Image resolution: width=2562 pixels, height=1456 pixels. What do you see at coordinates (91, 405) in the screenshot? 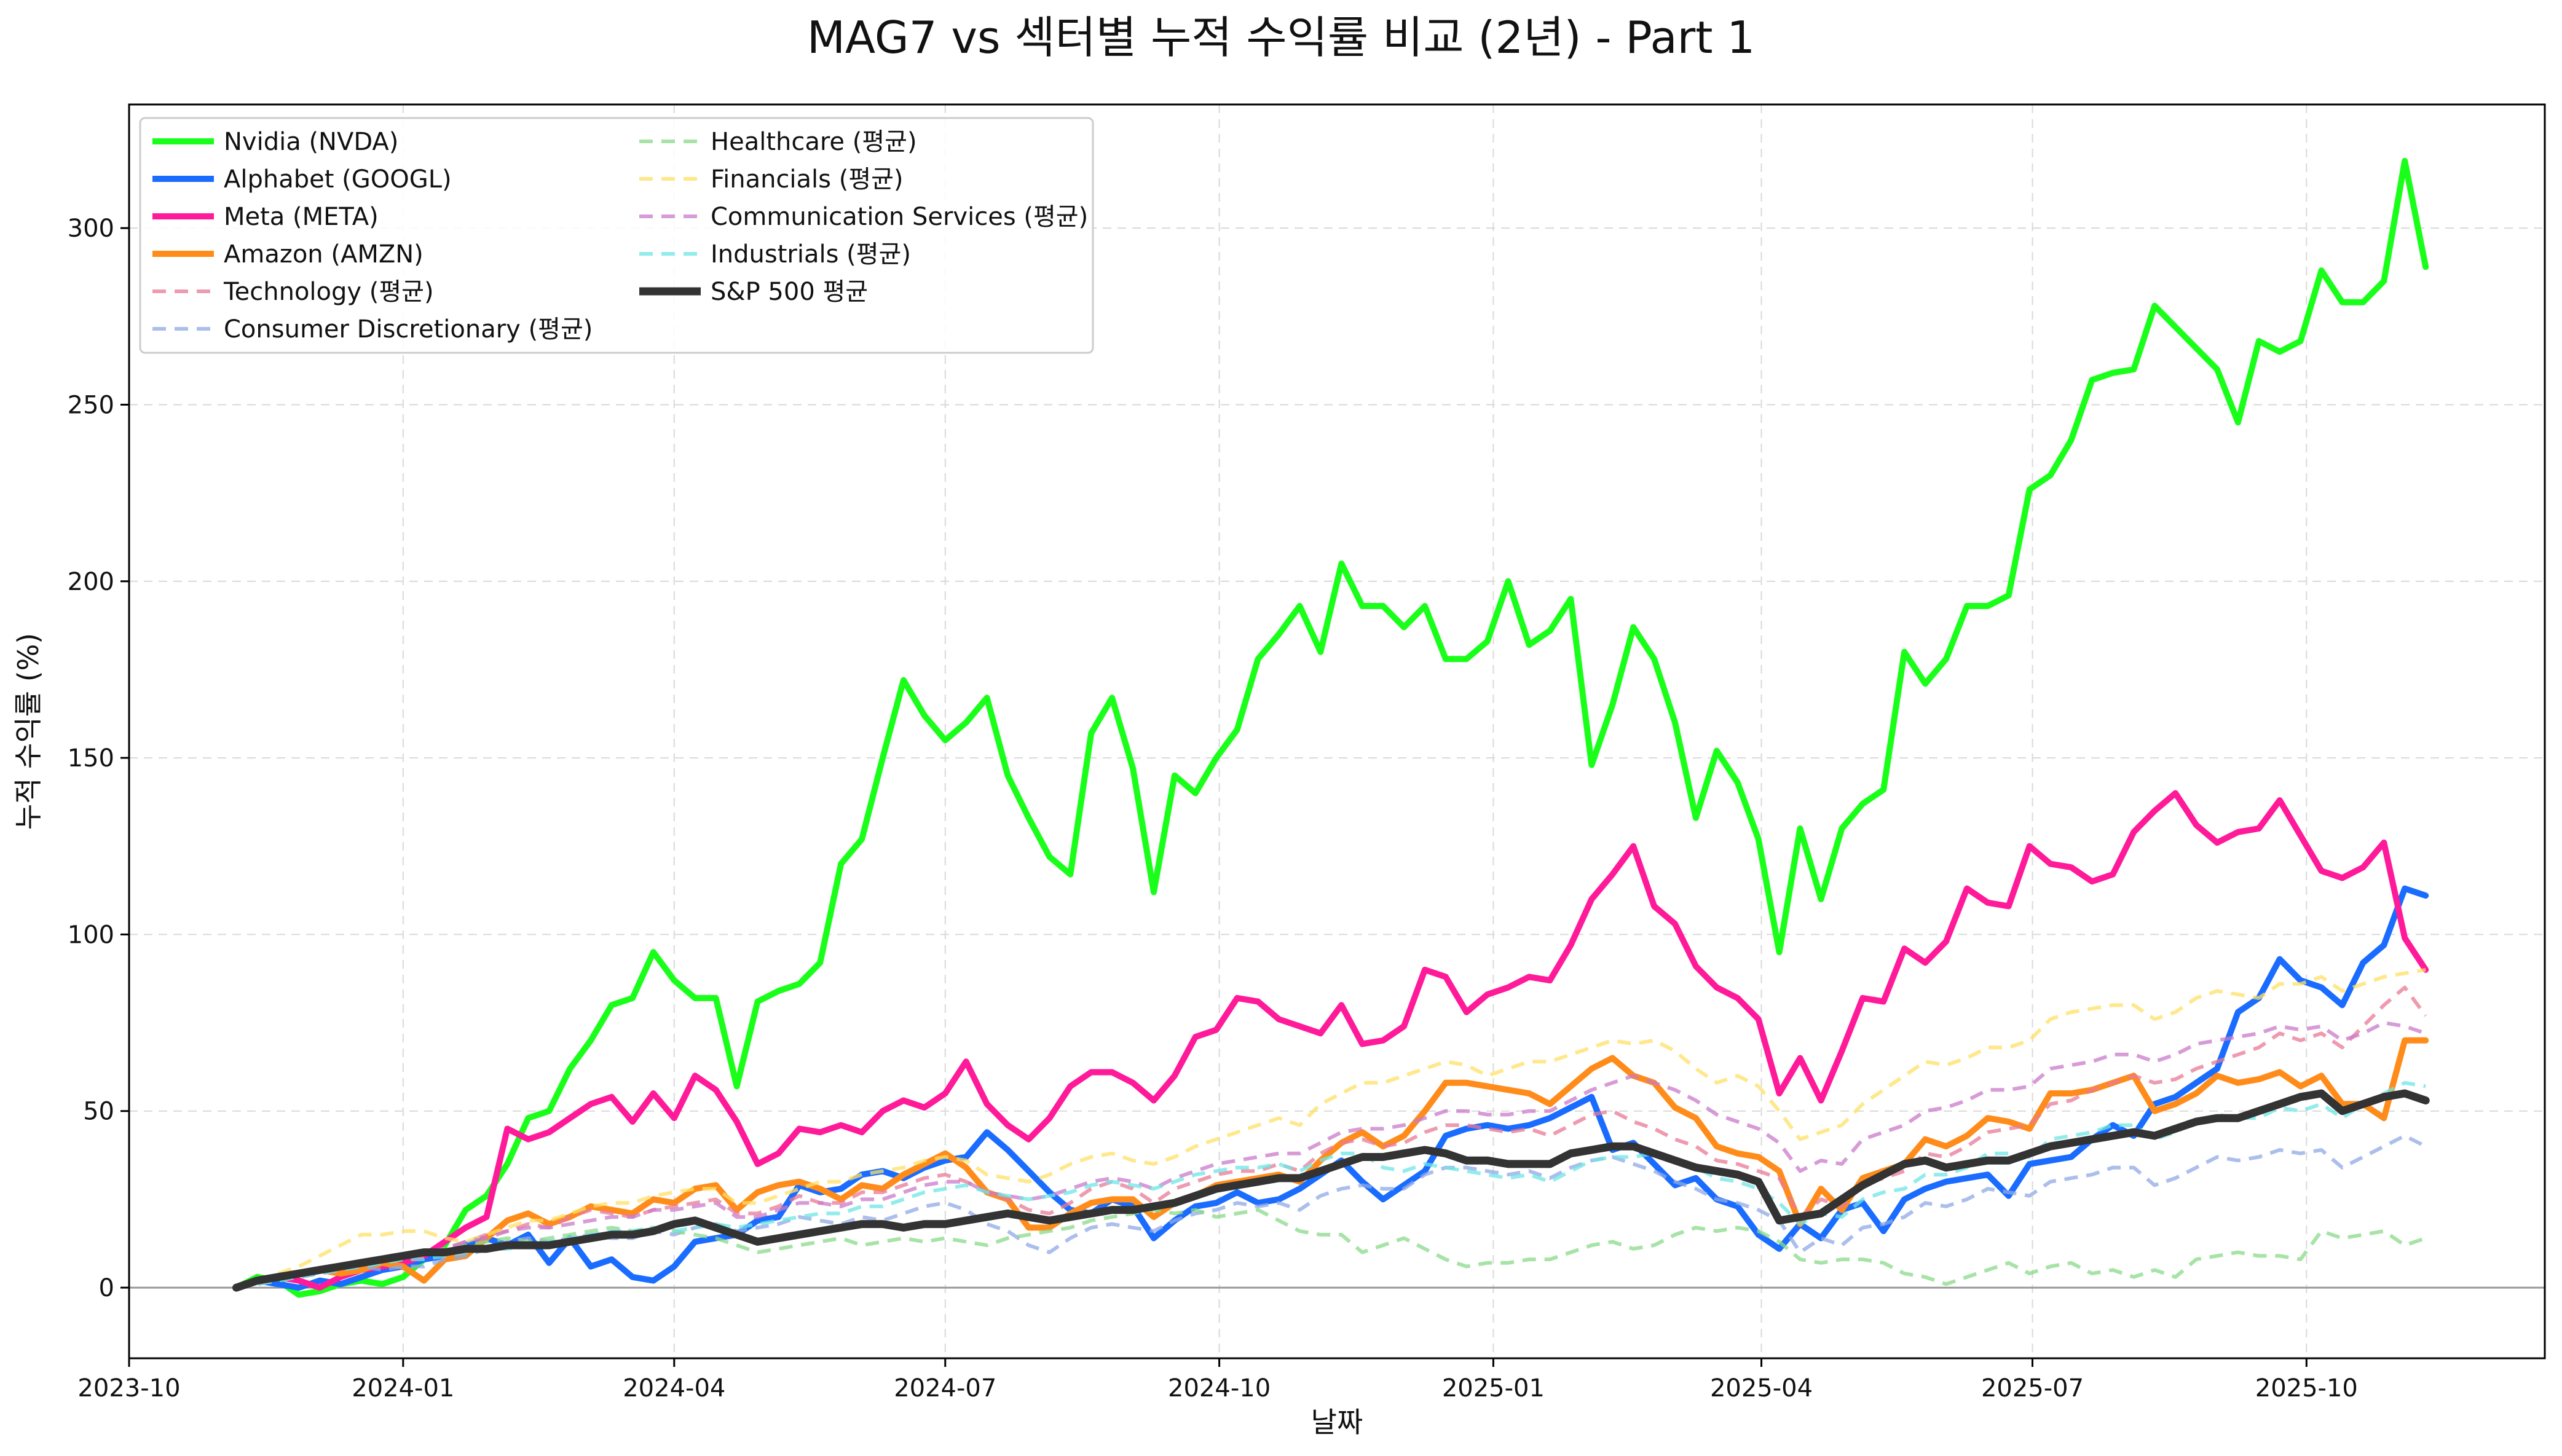
I see `y-tick-label: 250` at bounding box center [91, 405].